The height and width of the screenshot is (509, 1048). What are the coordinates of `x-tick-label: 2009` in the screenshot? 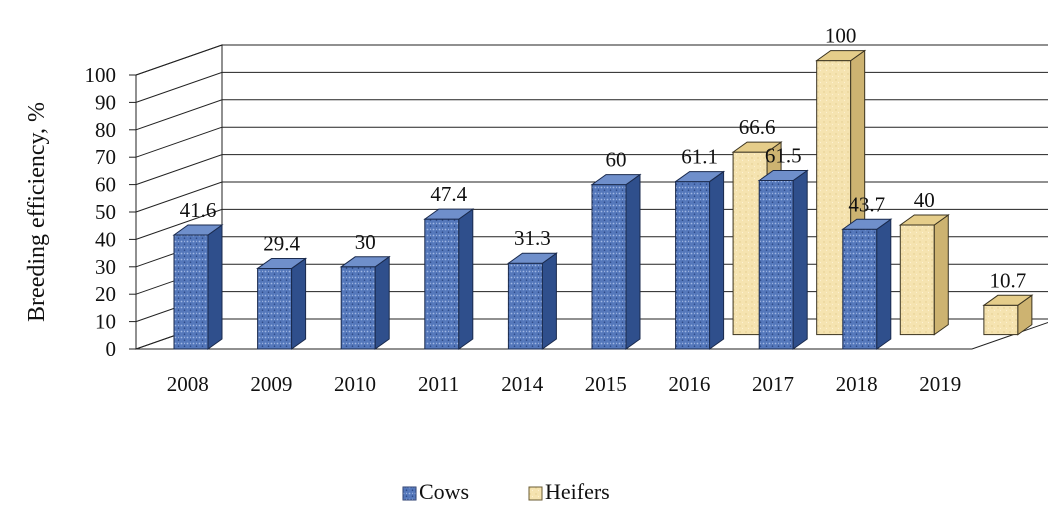 It's located at (271, 384).